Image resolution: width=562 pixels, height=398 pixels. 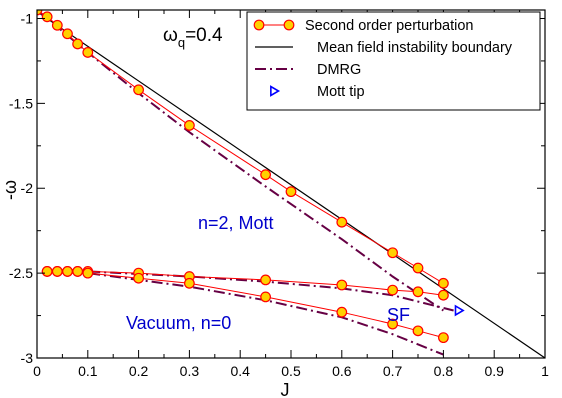 What do you see at coordinates (190, 371) in the screenshot?
I see `x-tick-label: 0.3` at bounding box center [190, 371].